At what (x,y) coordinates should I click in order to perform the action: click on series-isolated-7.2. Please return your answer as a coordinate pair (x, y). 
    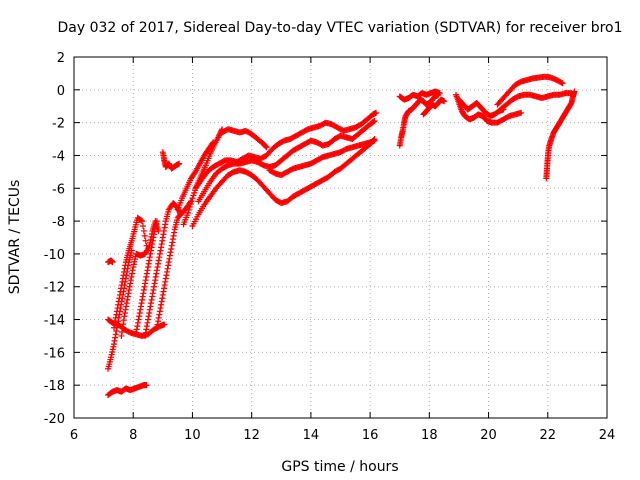
    Looking at the image, I should click on (110, 261).